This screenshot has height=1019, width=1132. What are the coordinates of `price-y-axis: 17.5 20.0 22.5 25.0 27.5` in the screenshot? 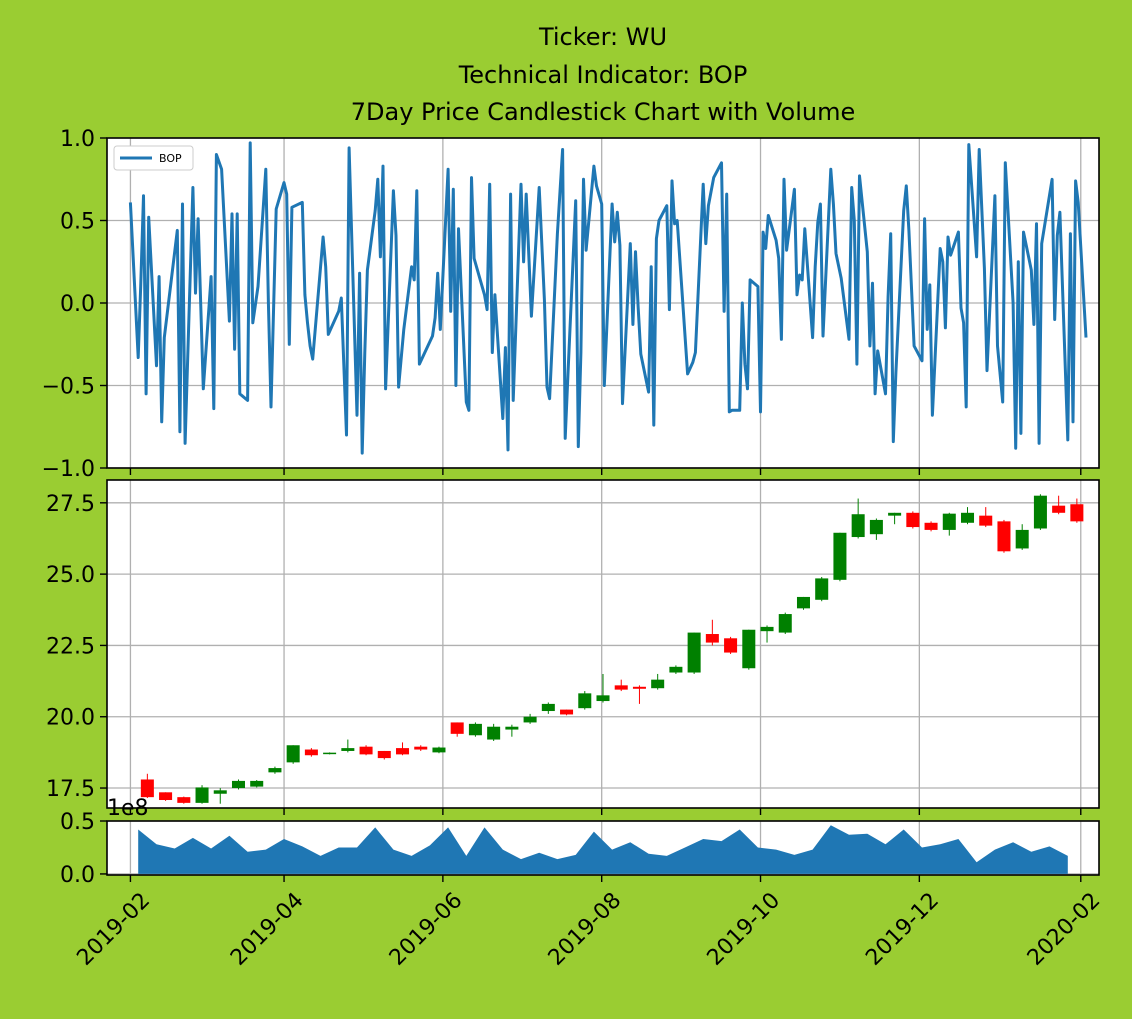 It's located at (76, 647).